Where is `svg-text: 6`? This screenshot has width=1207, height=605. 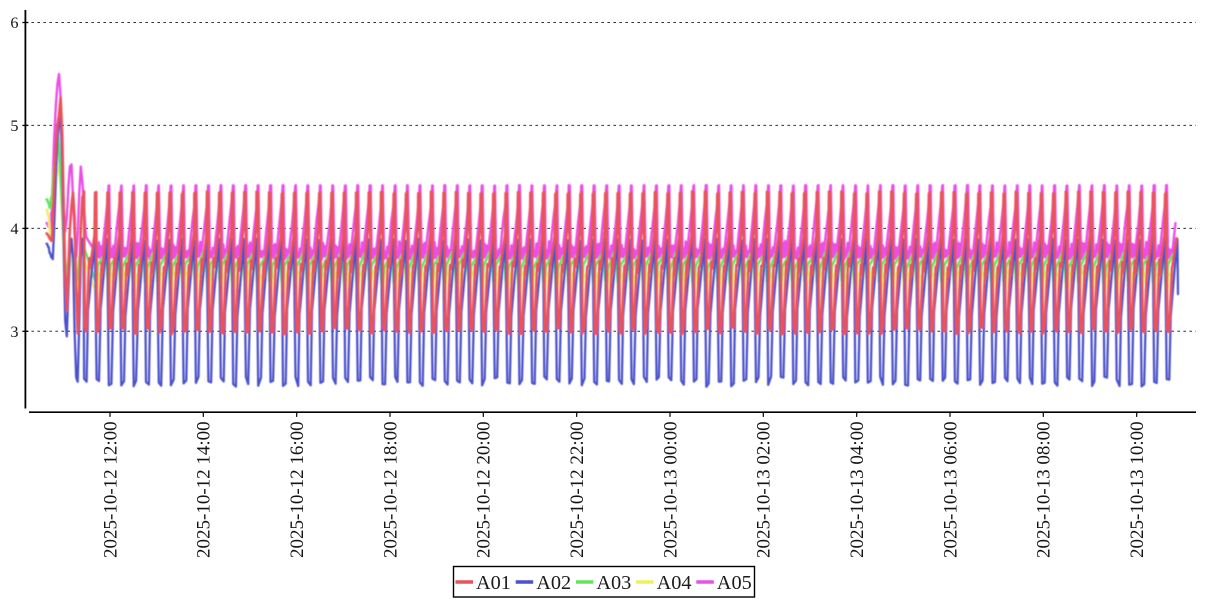
svg-text: 6 is located at coordinates (14, 23).